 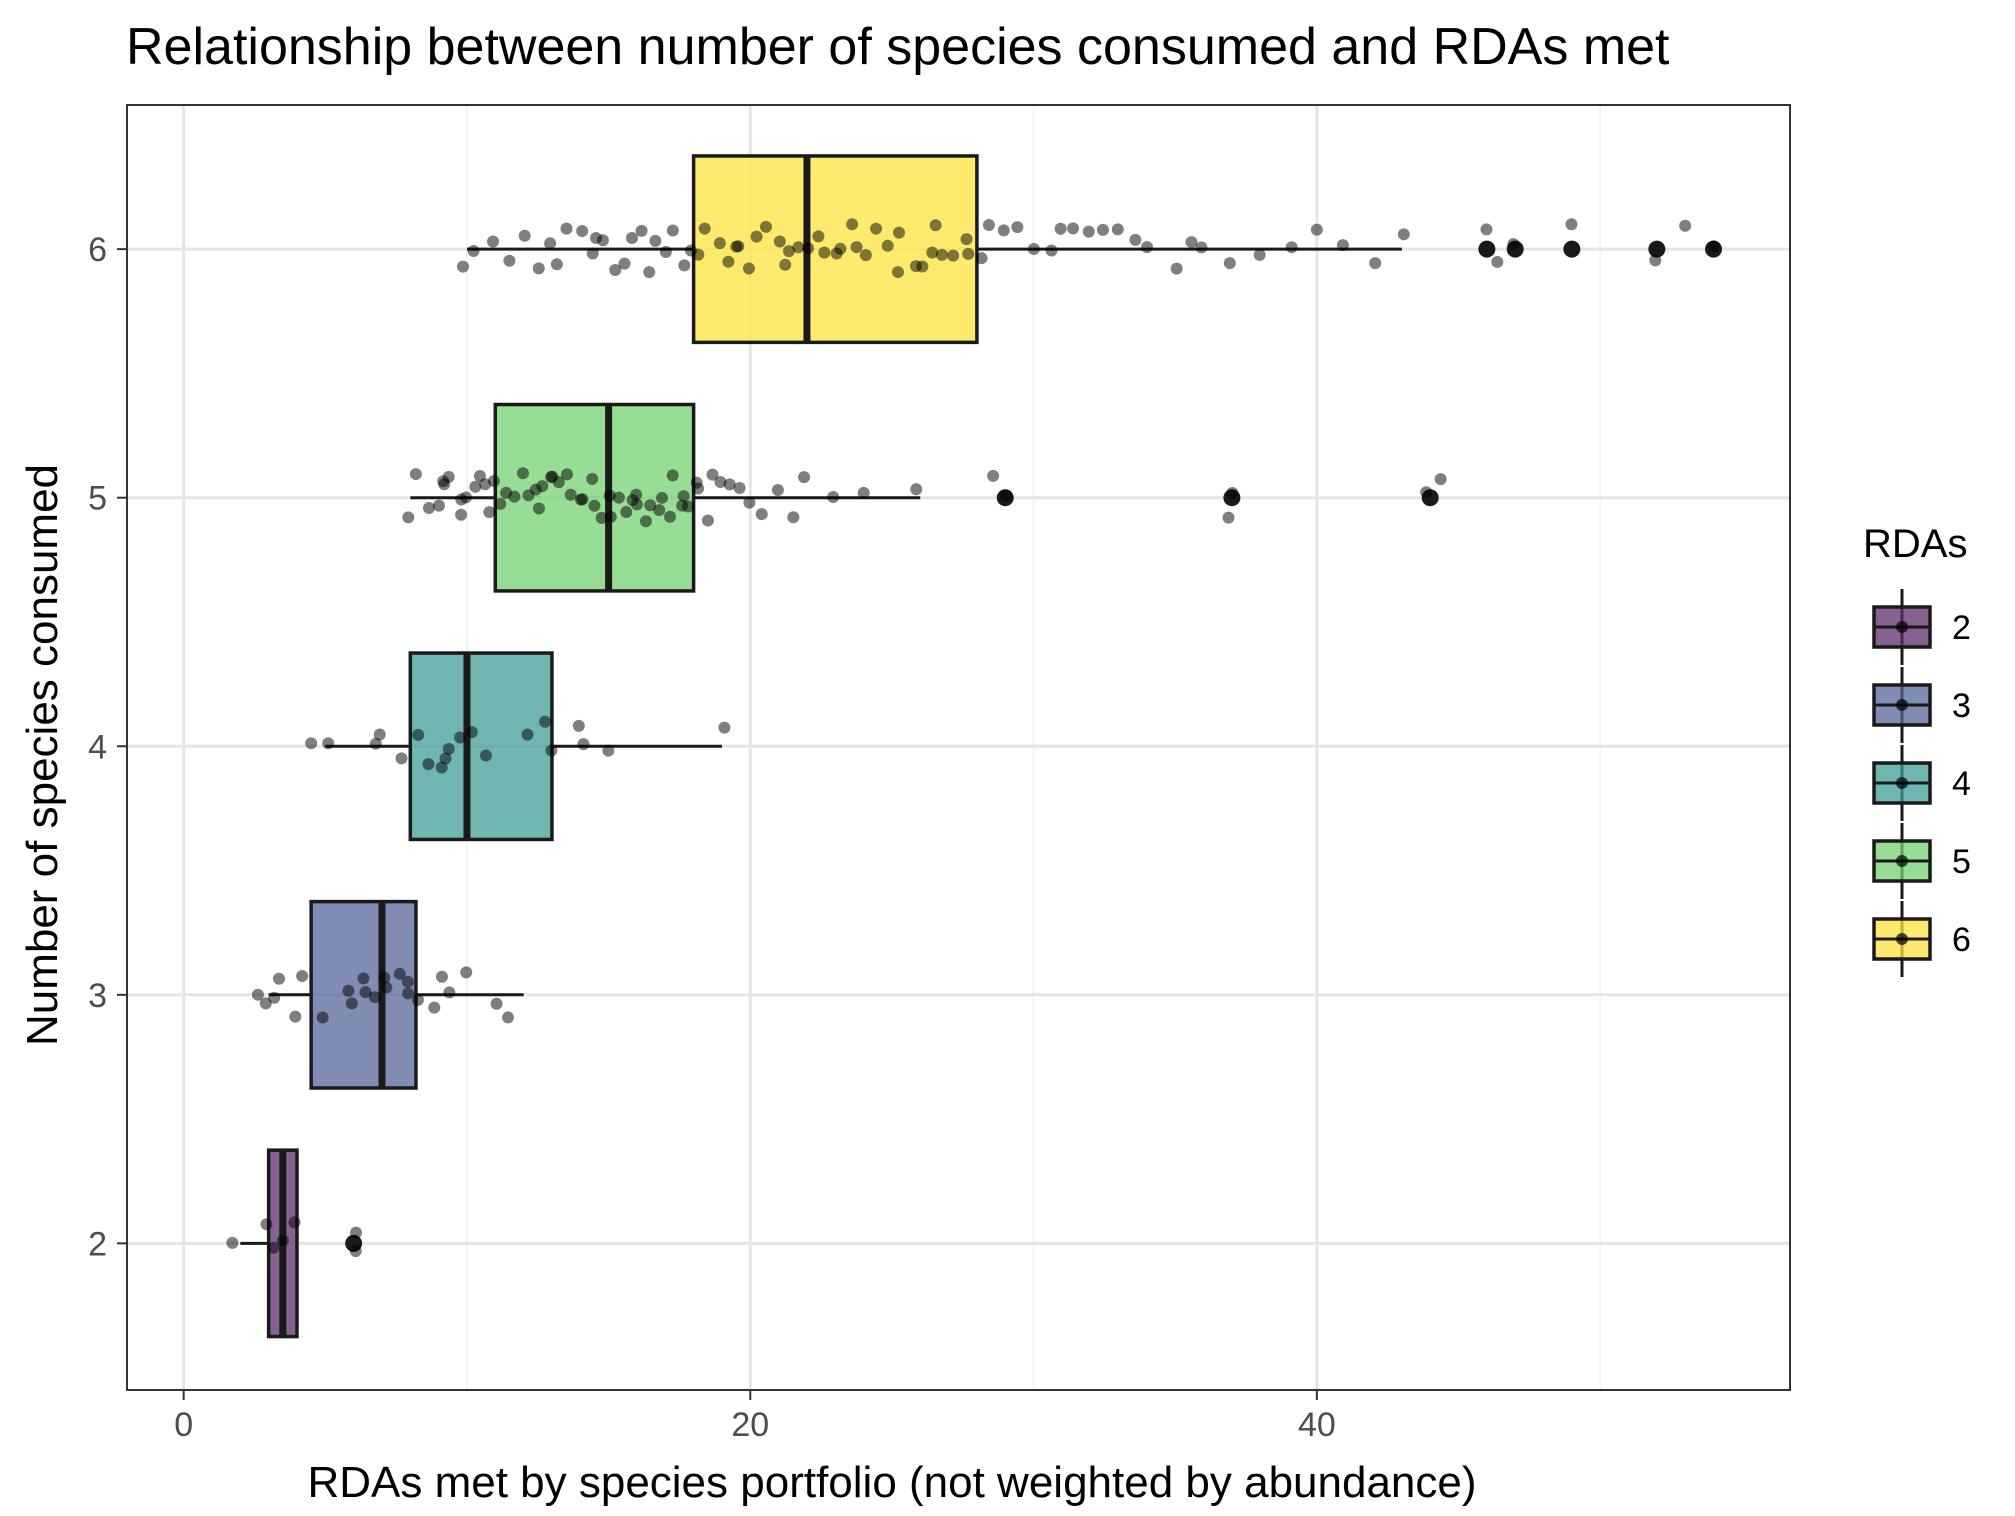 I want to click on y-tick-label: 6, so click(x=97, y=250).